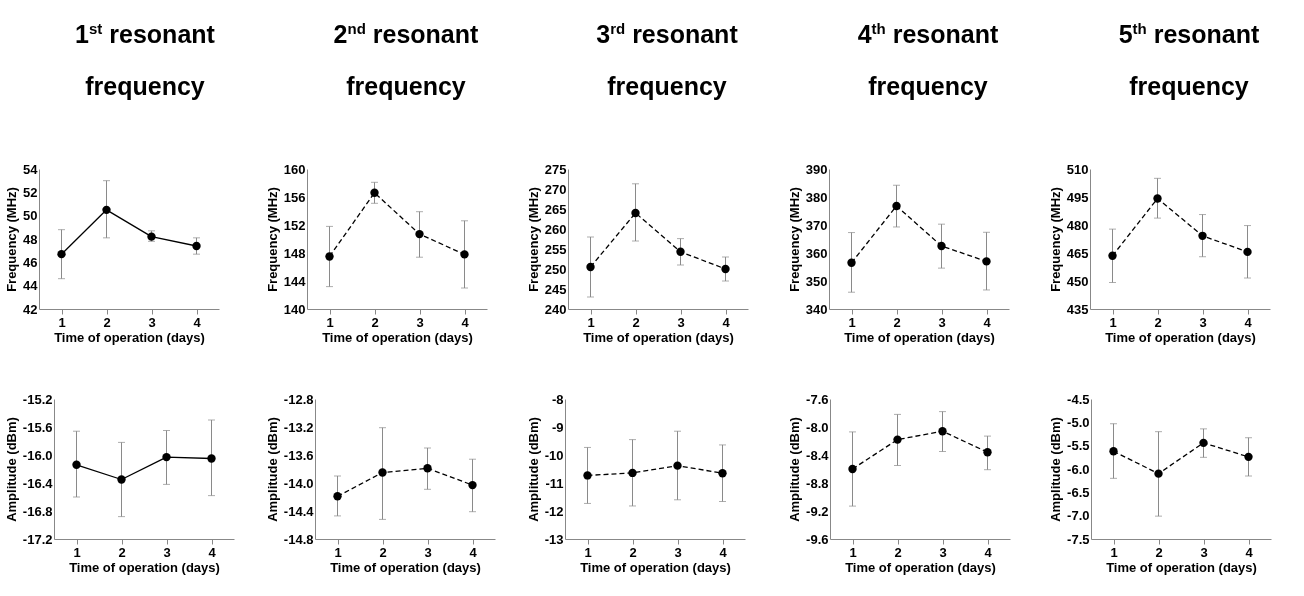  I want to click on chart-title: 4$^{th}$ resonant frequency, so click(928, 60).